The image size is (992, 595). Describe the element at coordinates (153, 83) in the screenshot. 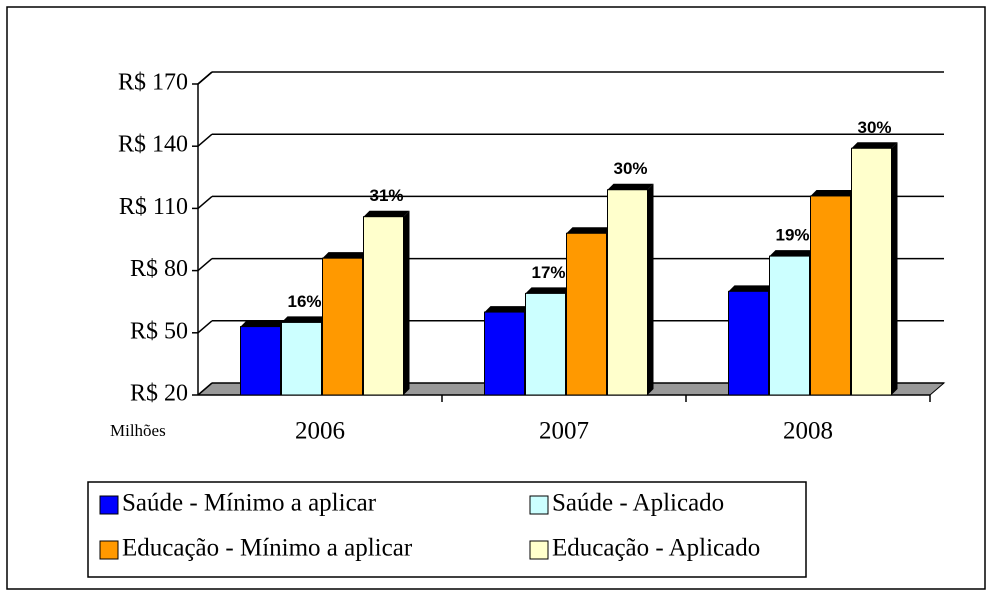

I see `y-tick-label: R$ 170` at that location.